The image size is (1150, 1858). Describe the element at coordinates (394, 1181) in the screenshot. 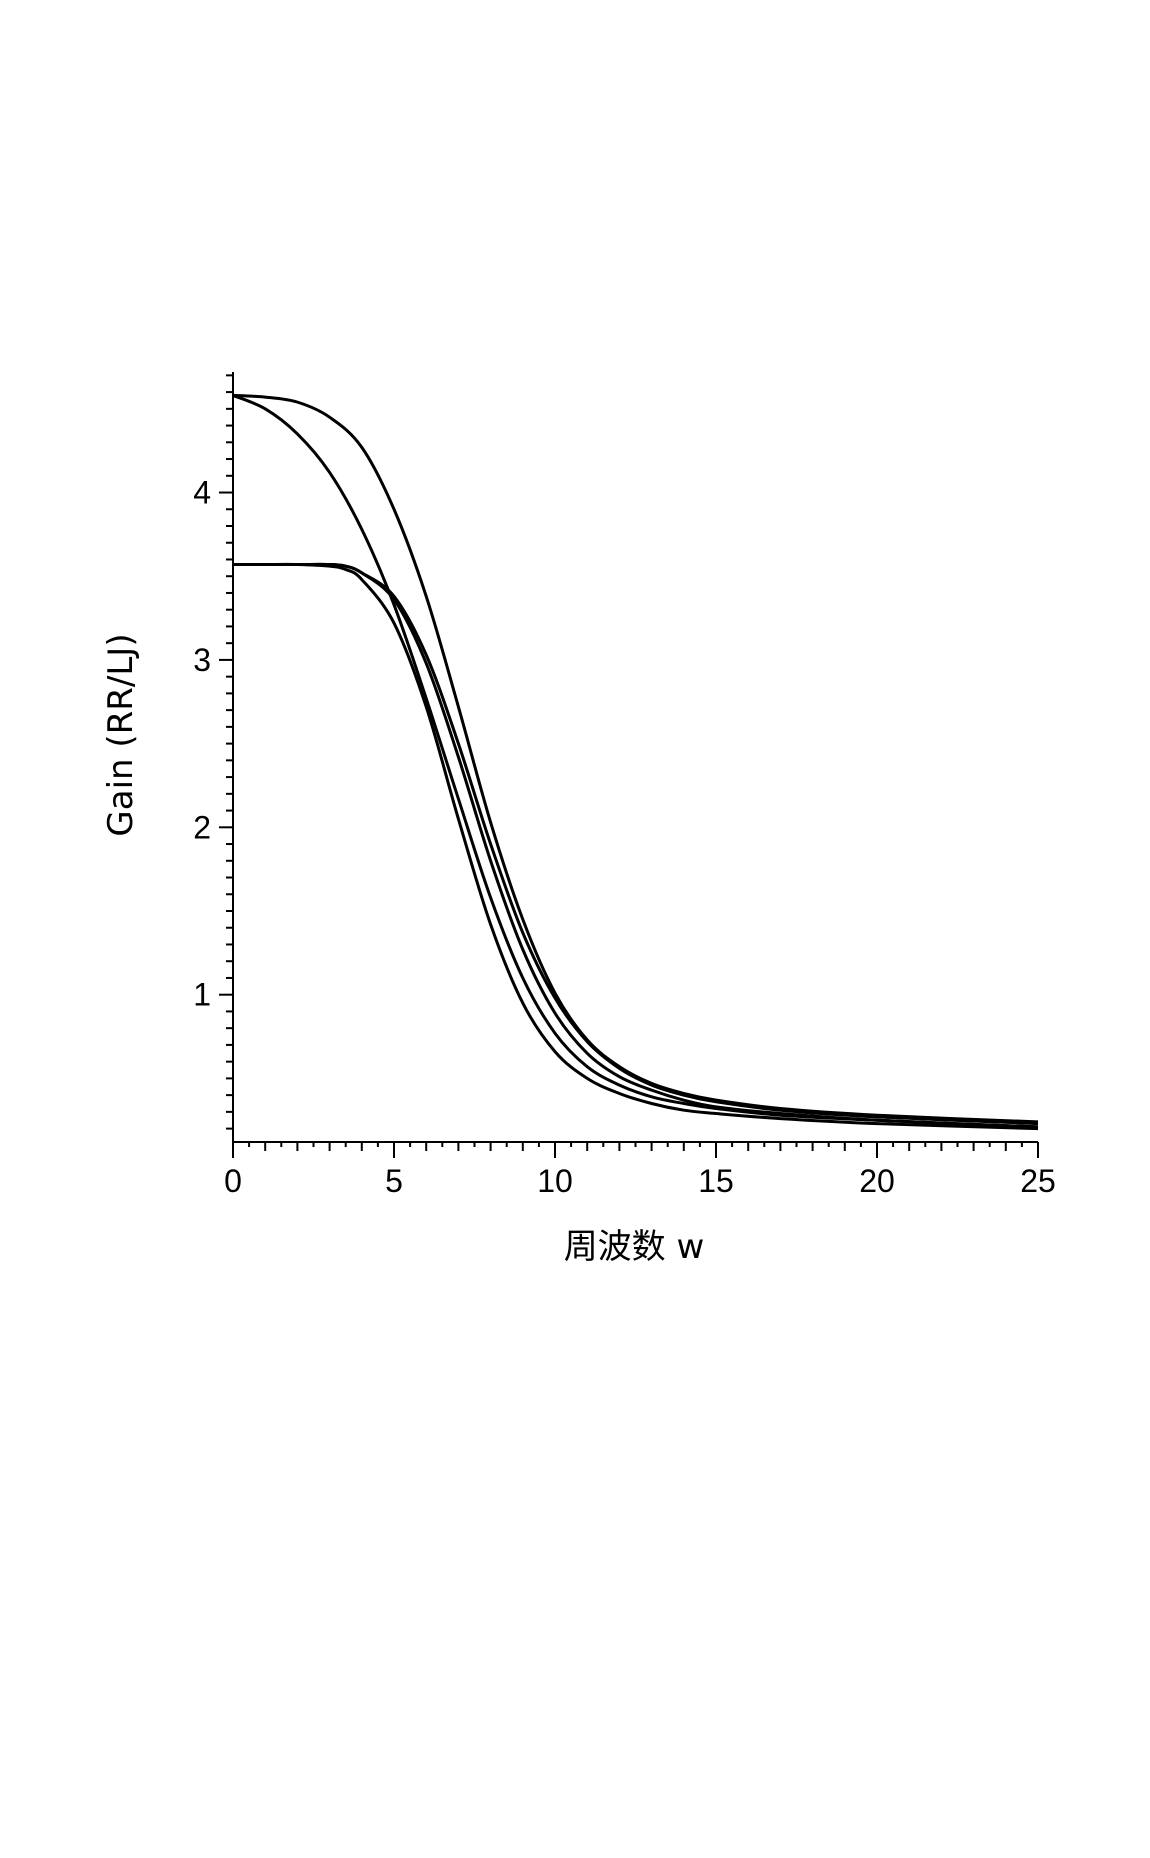

I see `x-tick-label: 5` at that location.